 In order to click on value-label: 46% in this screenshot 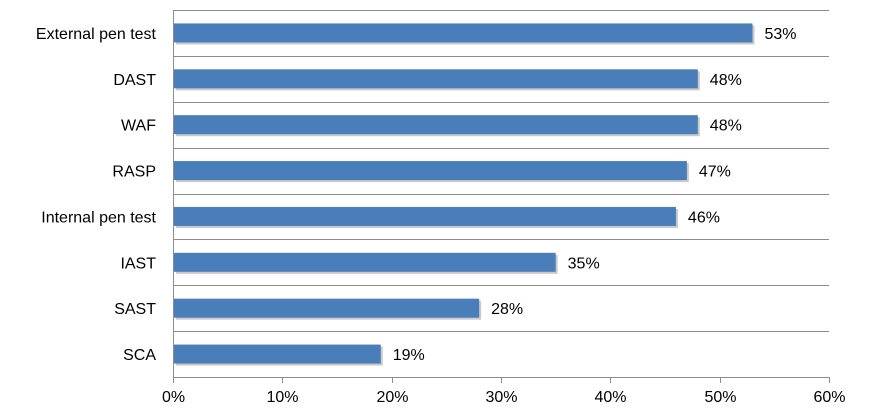, I will do `click(704, 217)`.